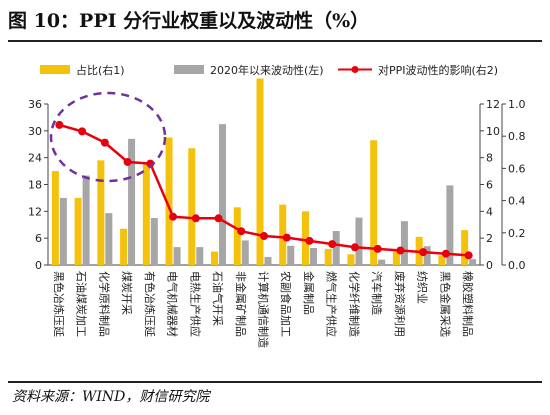  What do you see at coordinates (438, 70) in the screenshot?
I see `legend-label-impact: 对PPI波动性的影响(右2)` at bounding box center [438, 70].